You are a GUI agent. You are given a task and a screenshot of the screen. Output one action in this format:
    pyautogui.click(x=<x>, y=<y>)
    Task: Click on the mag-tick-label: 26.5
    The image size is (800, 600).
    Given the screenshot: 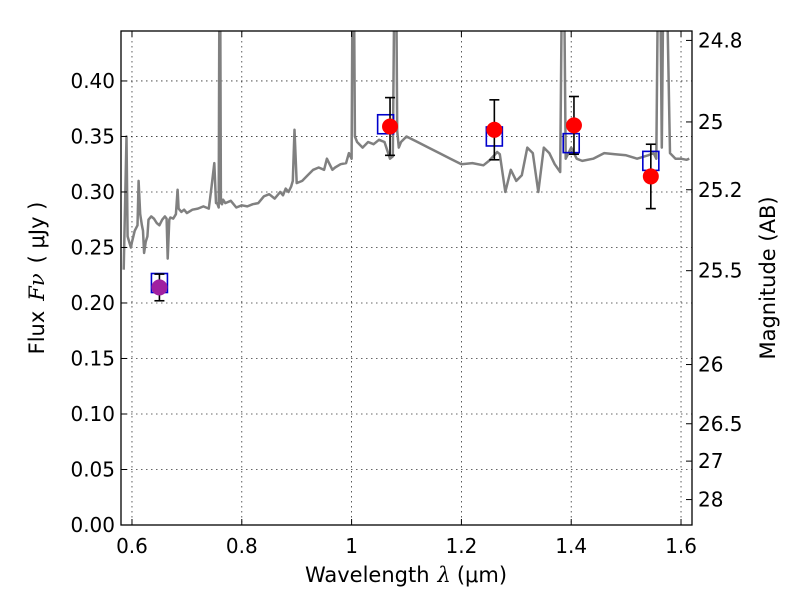 What is the action you would take?
    pyautogui.click(x=720, y=424)
    